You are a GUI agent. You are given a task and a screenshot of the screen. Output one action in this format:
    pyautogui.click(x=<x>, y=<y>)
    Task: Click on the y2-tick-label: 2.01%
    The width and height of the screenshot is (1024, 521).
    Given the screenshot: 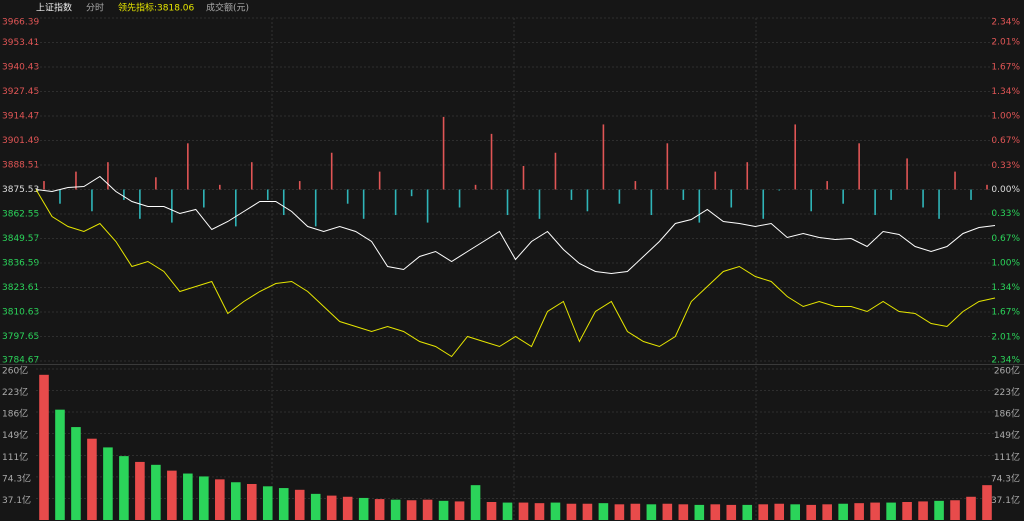 What is the action you would take?
    pyautogui.click(x=1005, y=337)
    